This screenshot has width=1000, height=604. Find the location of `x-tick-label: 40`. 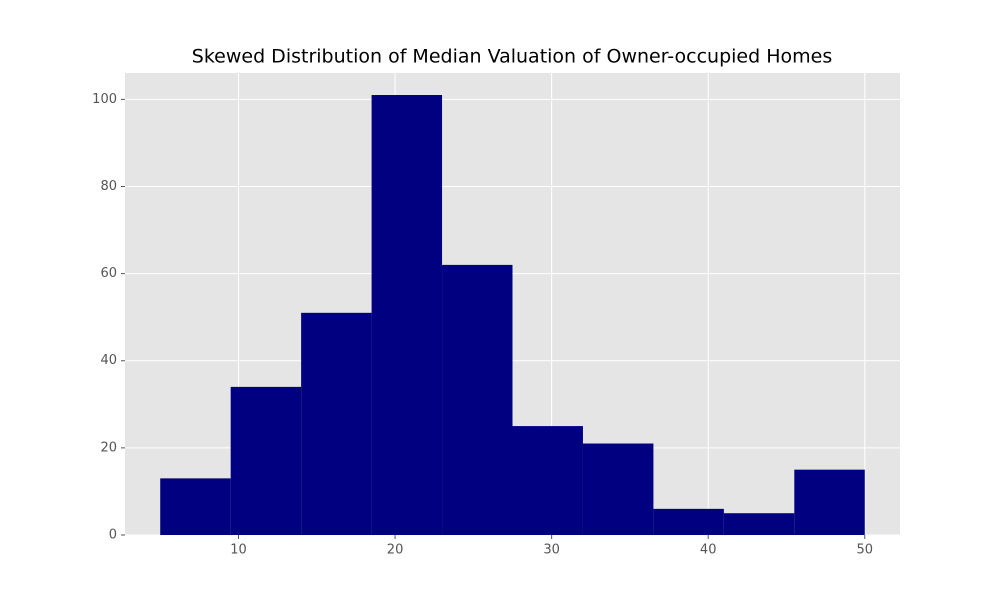

x-tick-label: 40 is located at coordinates (708, 550).